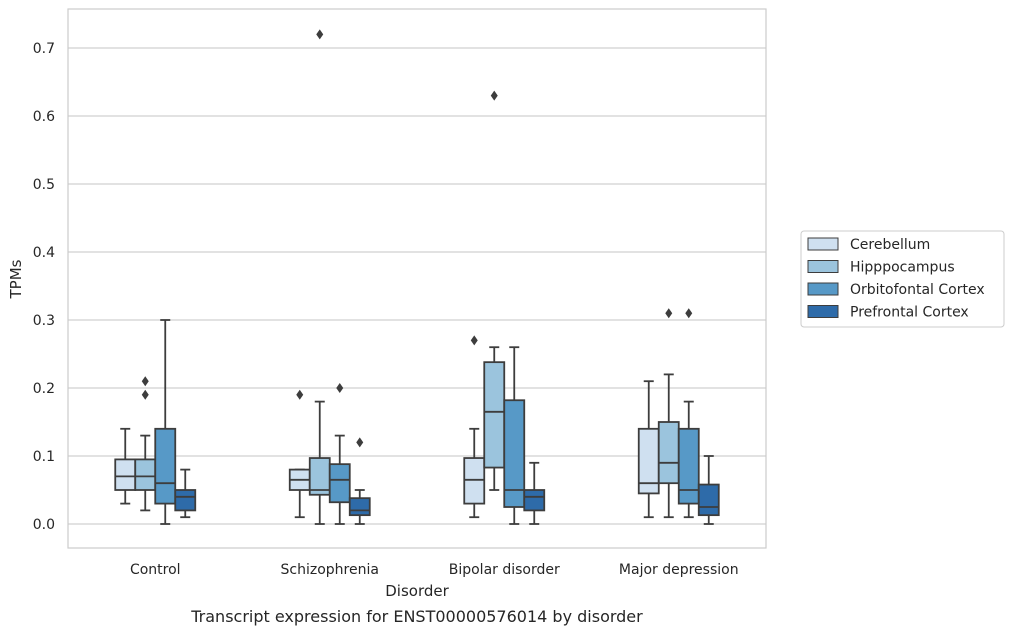  I want to click on y-tick-label: 0.0, so click(44, 525).